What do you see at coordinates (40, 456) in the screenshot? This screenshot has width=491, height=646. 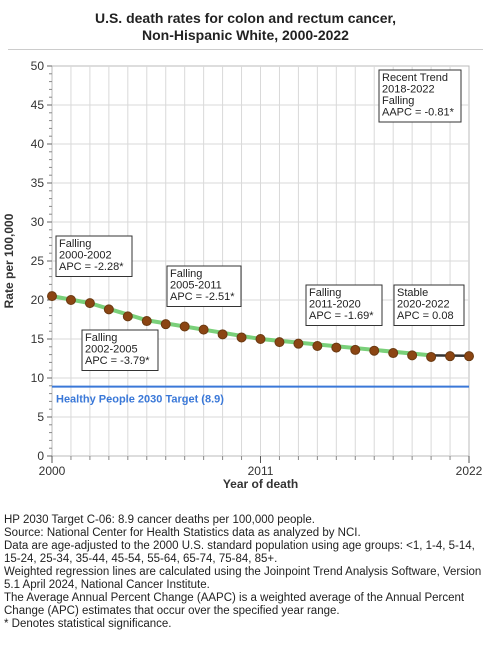 I see `y-tick-label: 0` at bounding box center [40, 456].